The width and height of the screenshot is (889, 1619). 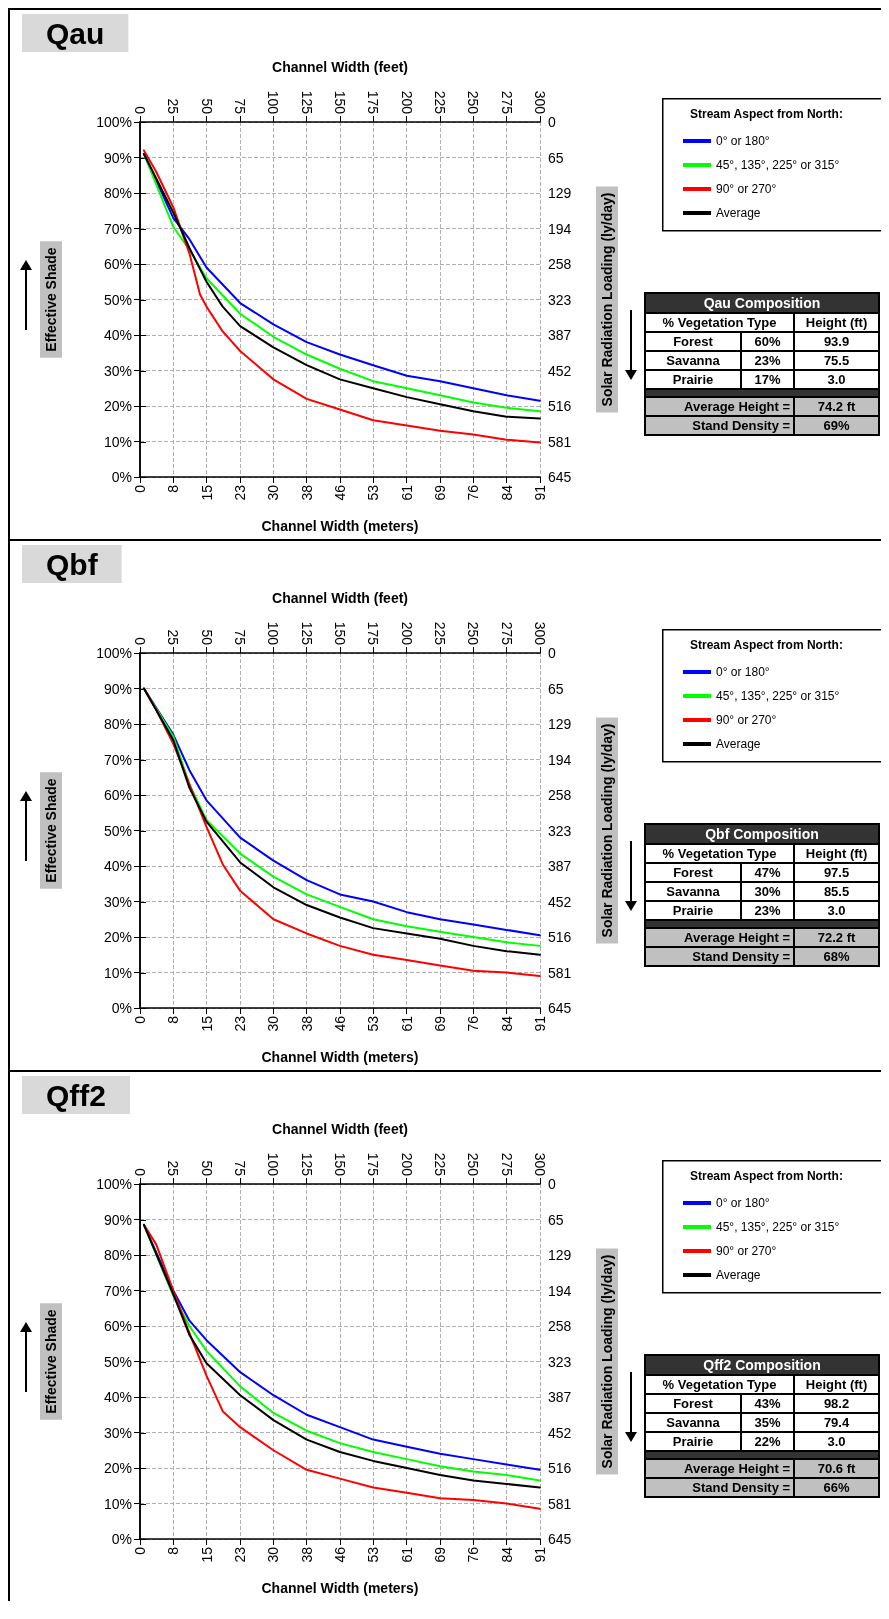 I want to click on legend-label: 0° or 180°, so click(x=743, y=141).